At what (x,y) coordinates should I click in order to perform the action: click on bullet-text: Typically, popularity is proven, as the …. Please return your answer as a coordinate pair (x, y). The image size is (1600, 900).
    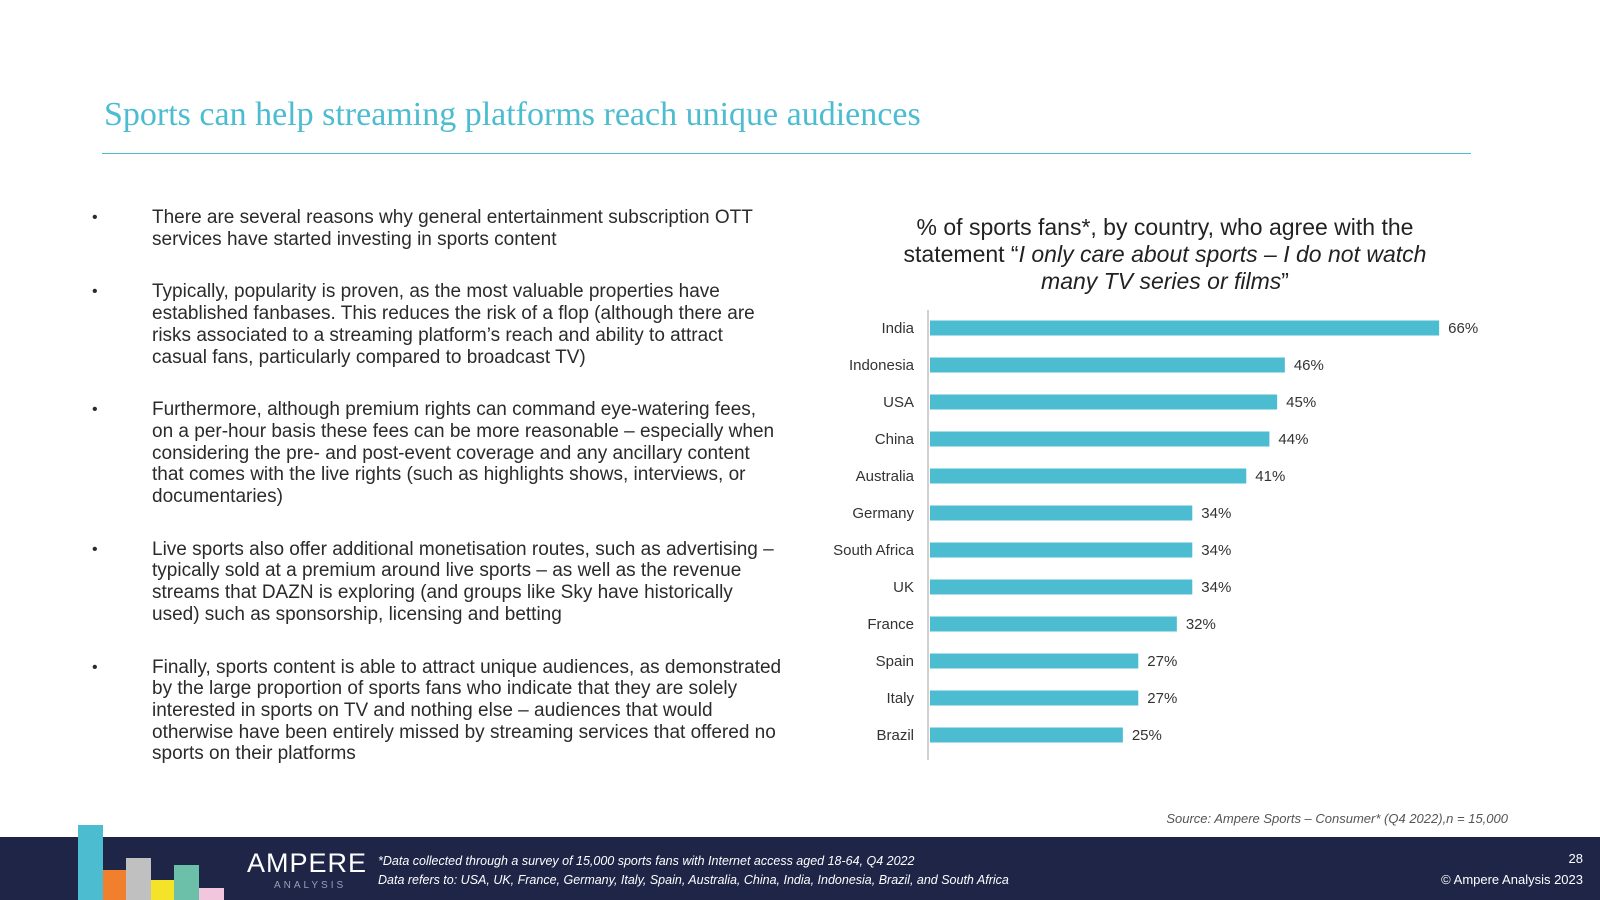
    Looking at the image, I should click on (453, 324).